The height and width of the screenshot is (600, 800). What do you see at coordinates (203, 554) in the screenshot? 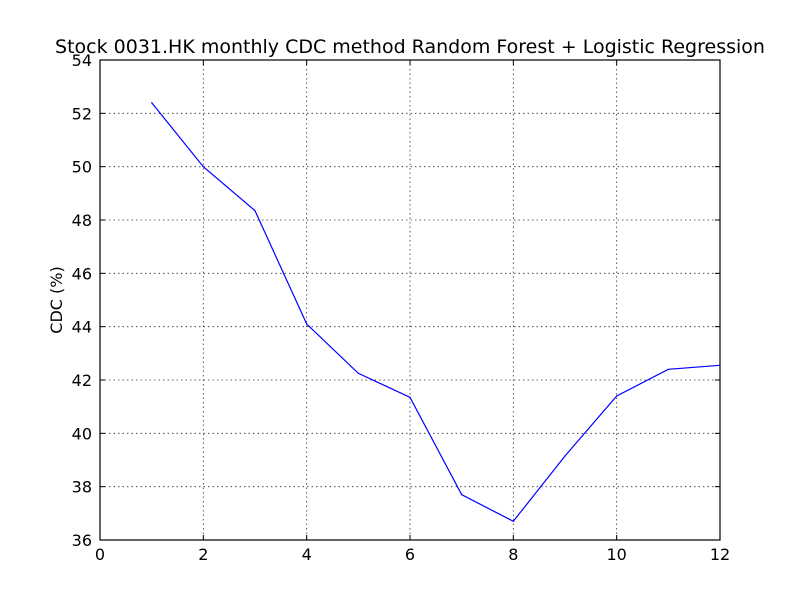
I see `x-tick-label: 2` at bounding box center [203, 554].